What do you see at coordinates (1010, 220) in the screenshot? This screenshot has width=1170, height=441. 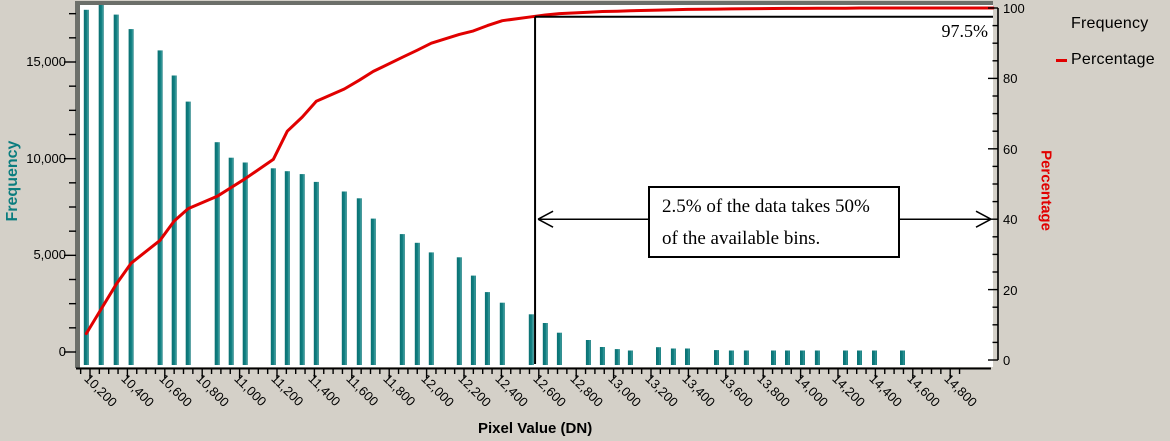 I see `right-tick-label: 40` at bounding box center [1010, 220].